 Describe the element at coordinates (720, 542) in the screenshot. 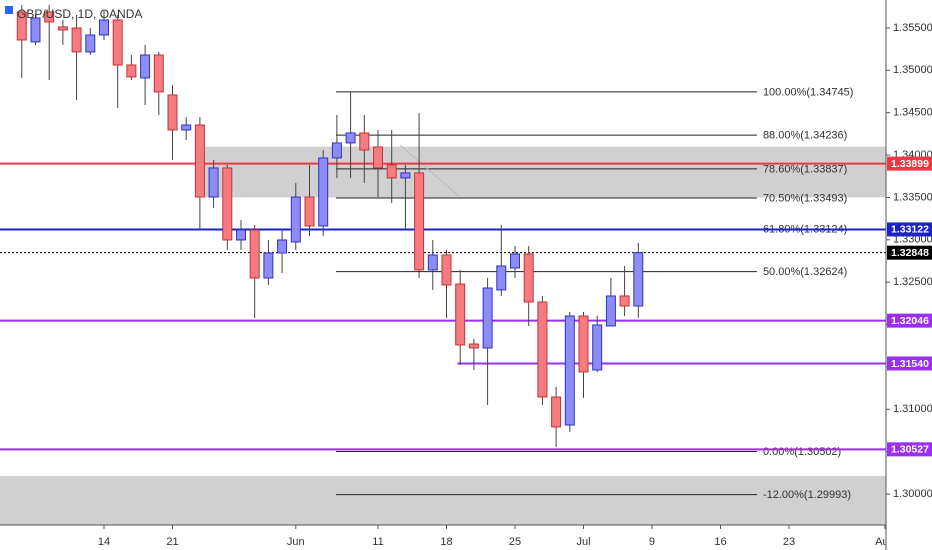

I see `x-tick-label: 16` at that location.